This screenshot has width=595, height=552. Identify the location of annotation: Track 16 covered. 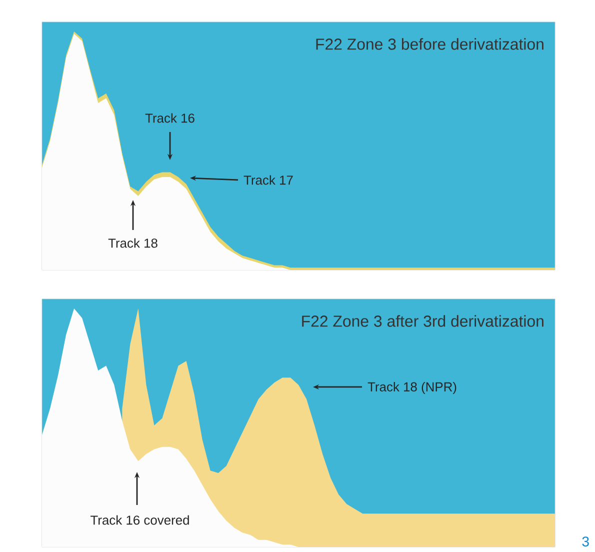
(139, 520).